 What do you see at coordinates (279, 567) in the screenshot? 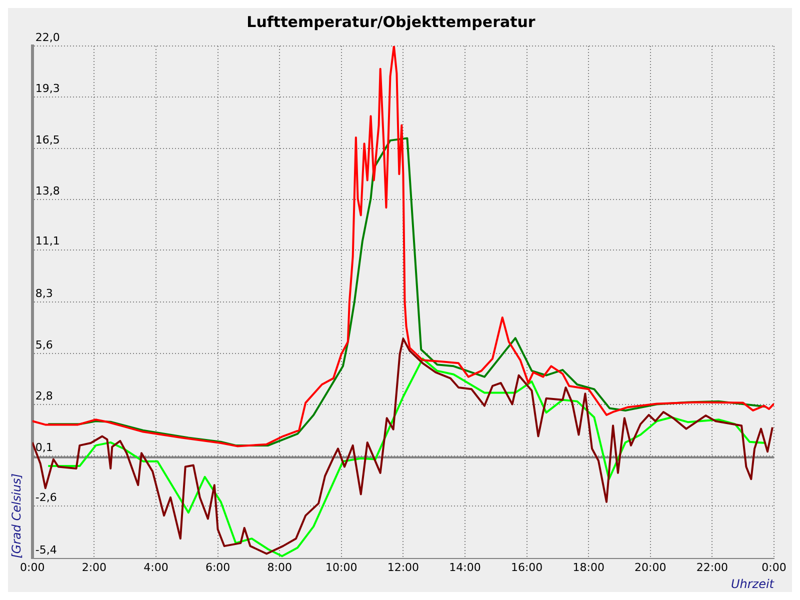
I see `x-tick-label: 8:00` at bounding box center [279, 567].